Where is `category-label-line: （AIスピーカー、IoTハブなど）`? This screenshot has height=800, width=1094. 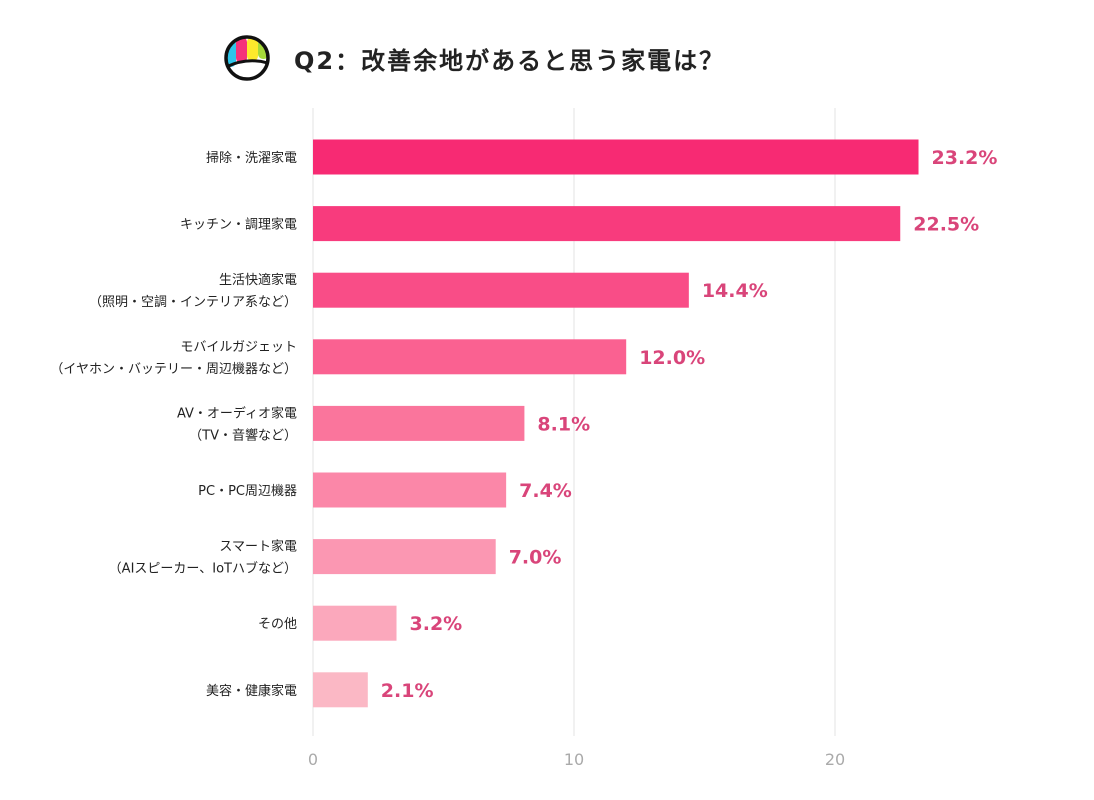
category-label-line: （AIスピーカー、IoTハブなど） is located at coordinates (203, 569).